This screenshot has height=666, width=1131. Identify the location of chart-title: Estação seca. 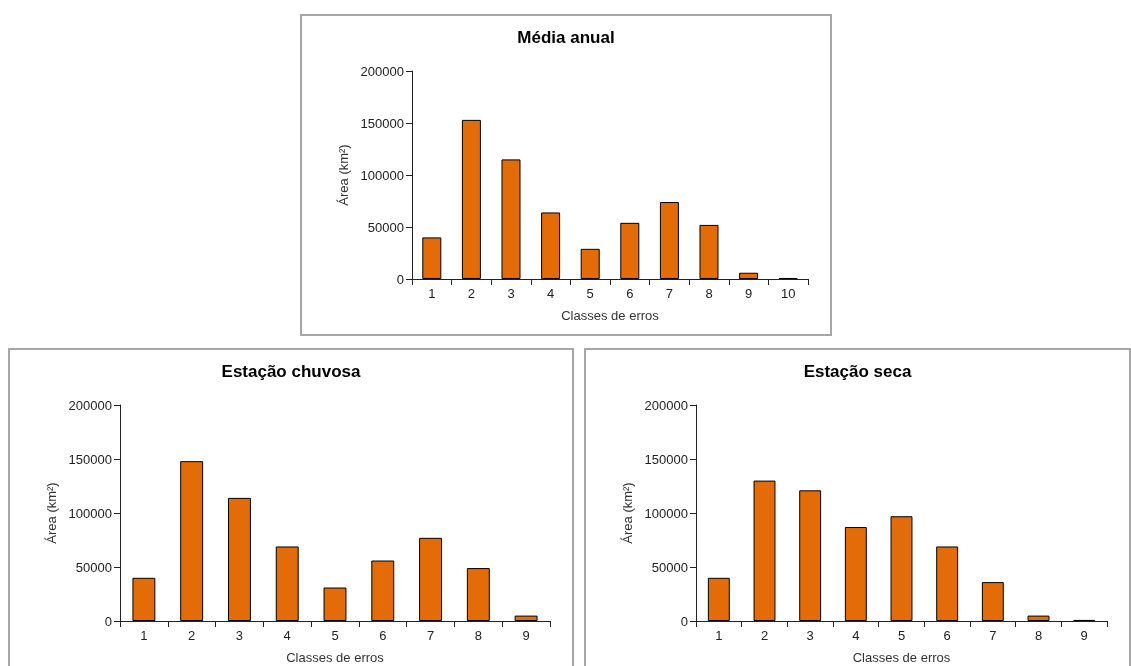
(857, 371).